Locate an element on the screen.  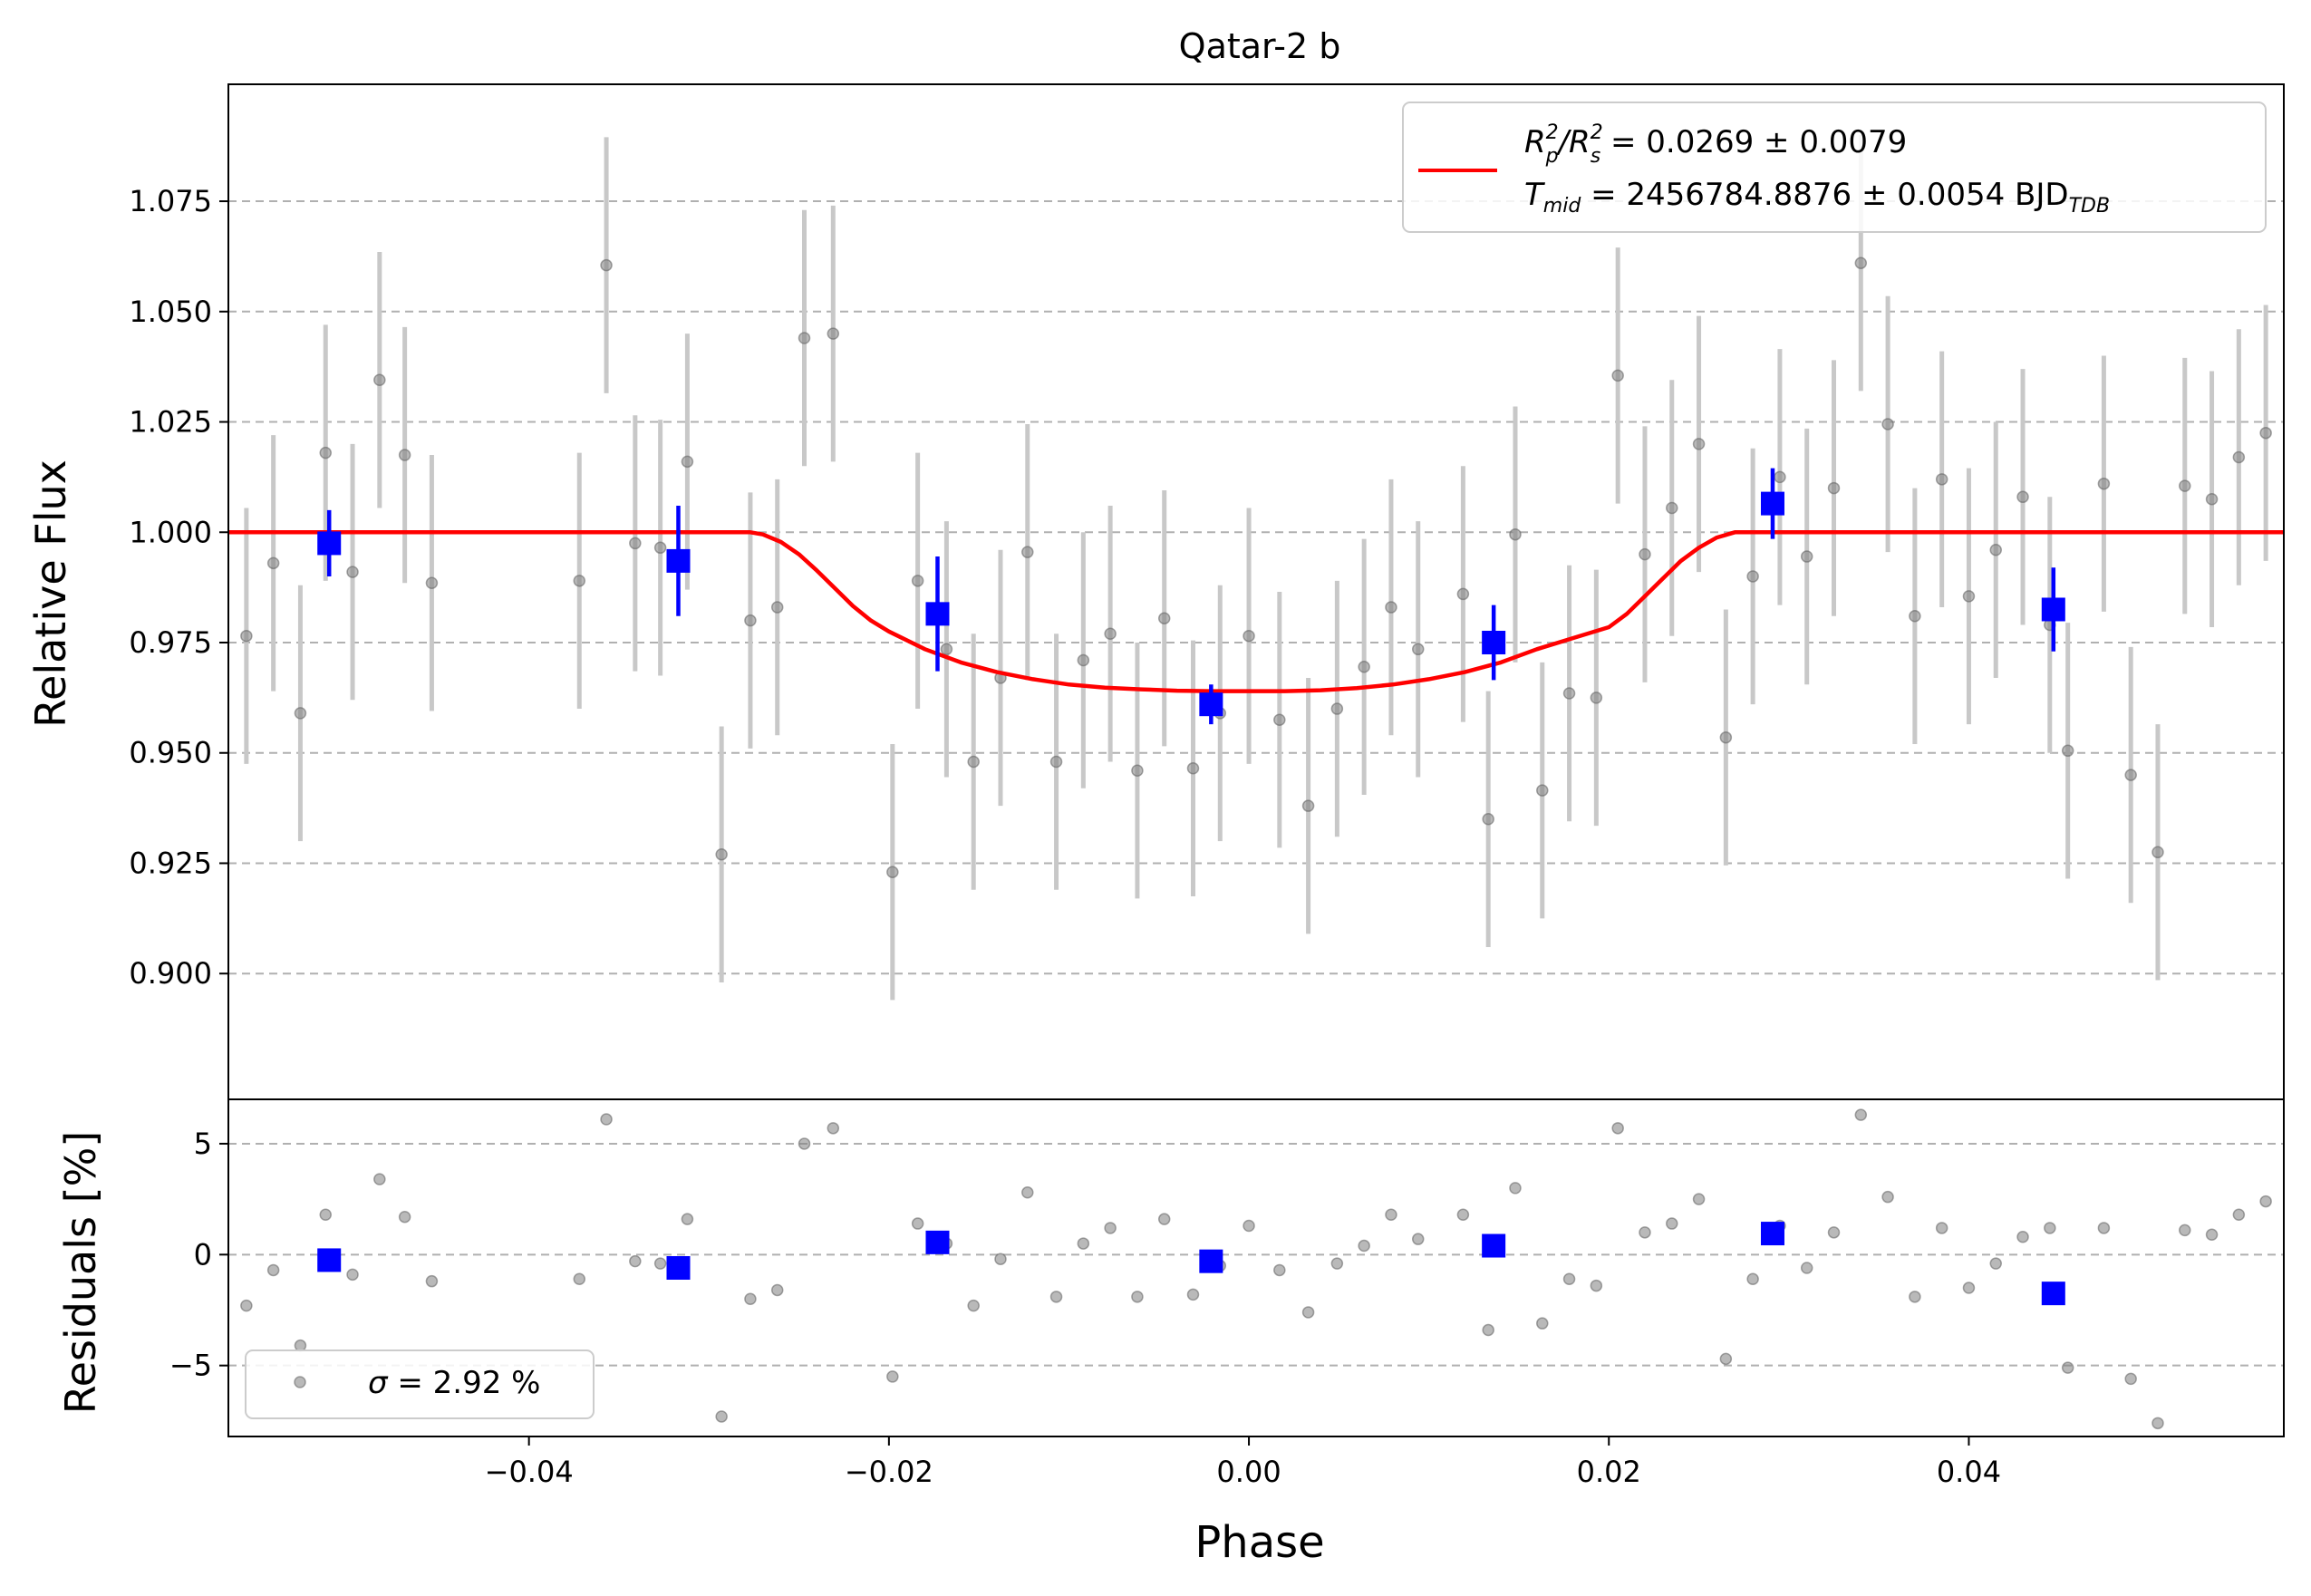
residual-y-tick-label: −5 is located at coordinates (191, 1366).